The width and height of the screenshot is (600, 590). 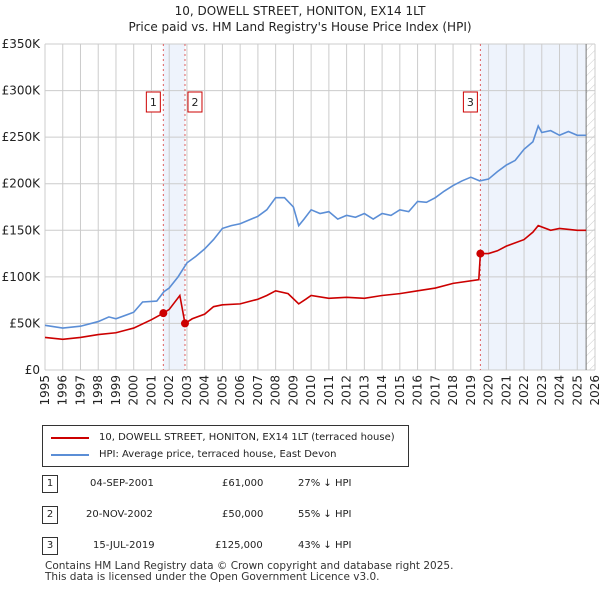 What do you see at coordinates (325, 514) in the screenshot?
I see `transaction-hpi: 55% ↓ HPI` at bounding box center [325, 514].